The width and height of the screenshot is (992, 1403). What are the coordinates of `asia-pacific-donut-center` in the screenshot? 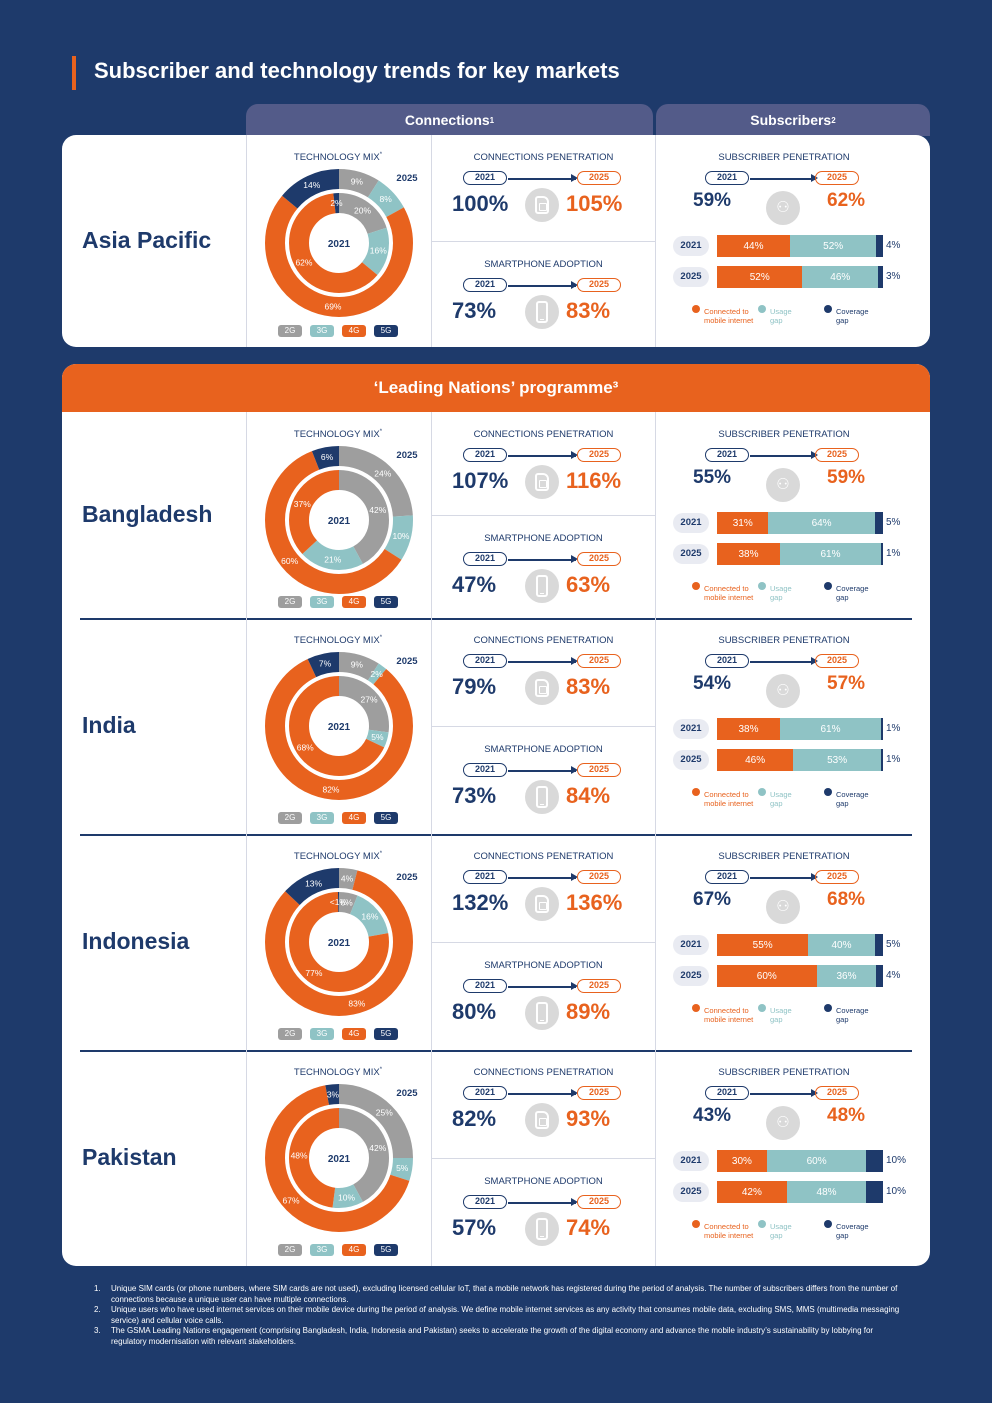 It's located at (339, 243).